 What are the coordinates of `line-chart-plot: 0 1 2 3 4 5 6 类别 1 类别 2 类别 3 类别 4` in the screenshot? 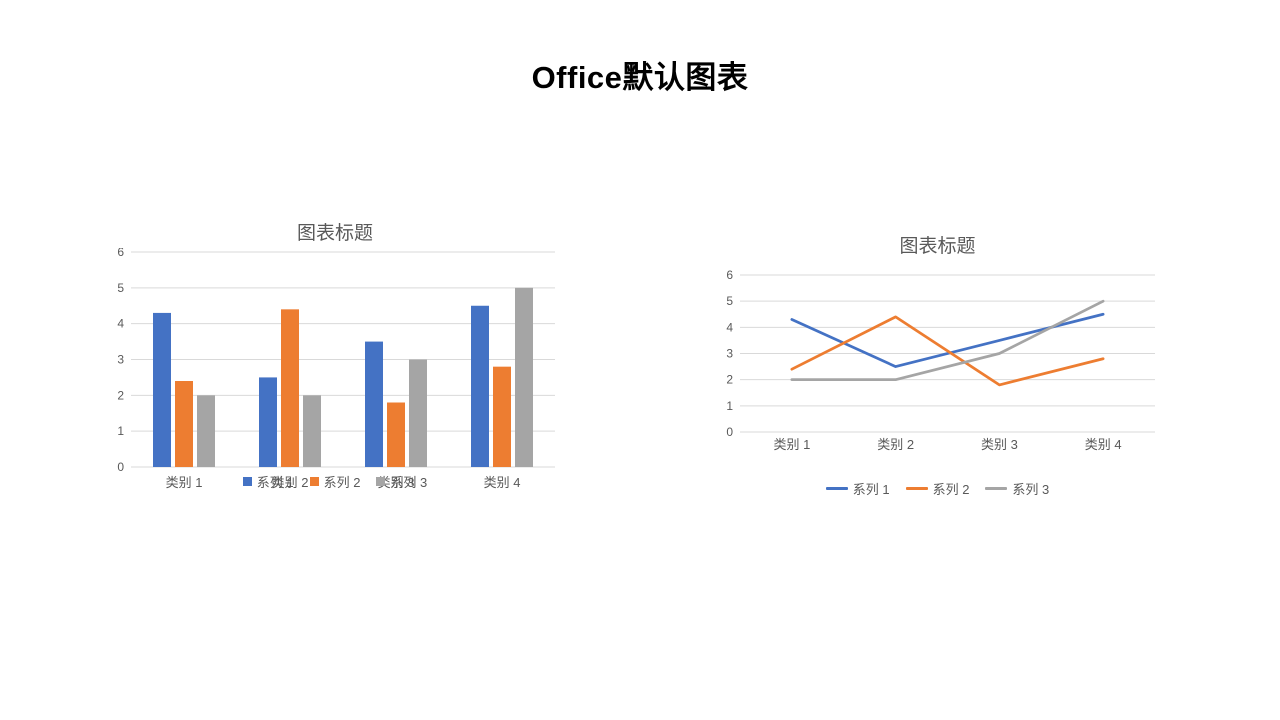 It's located at (940, 360).